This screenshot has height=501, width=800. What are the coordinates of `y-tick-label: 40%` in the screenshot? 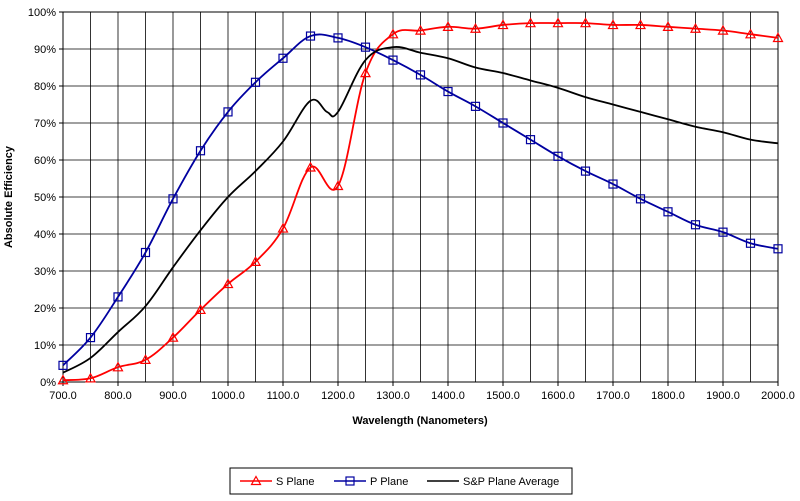 It's located at (45, 235).